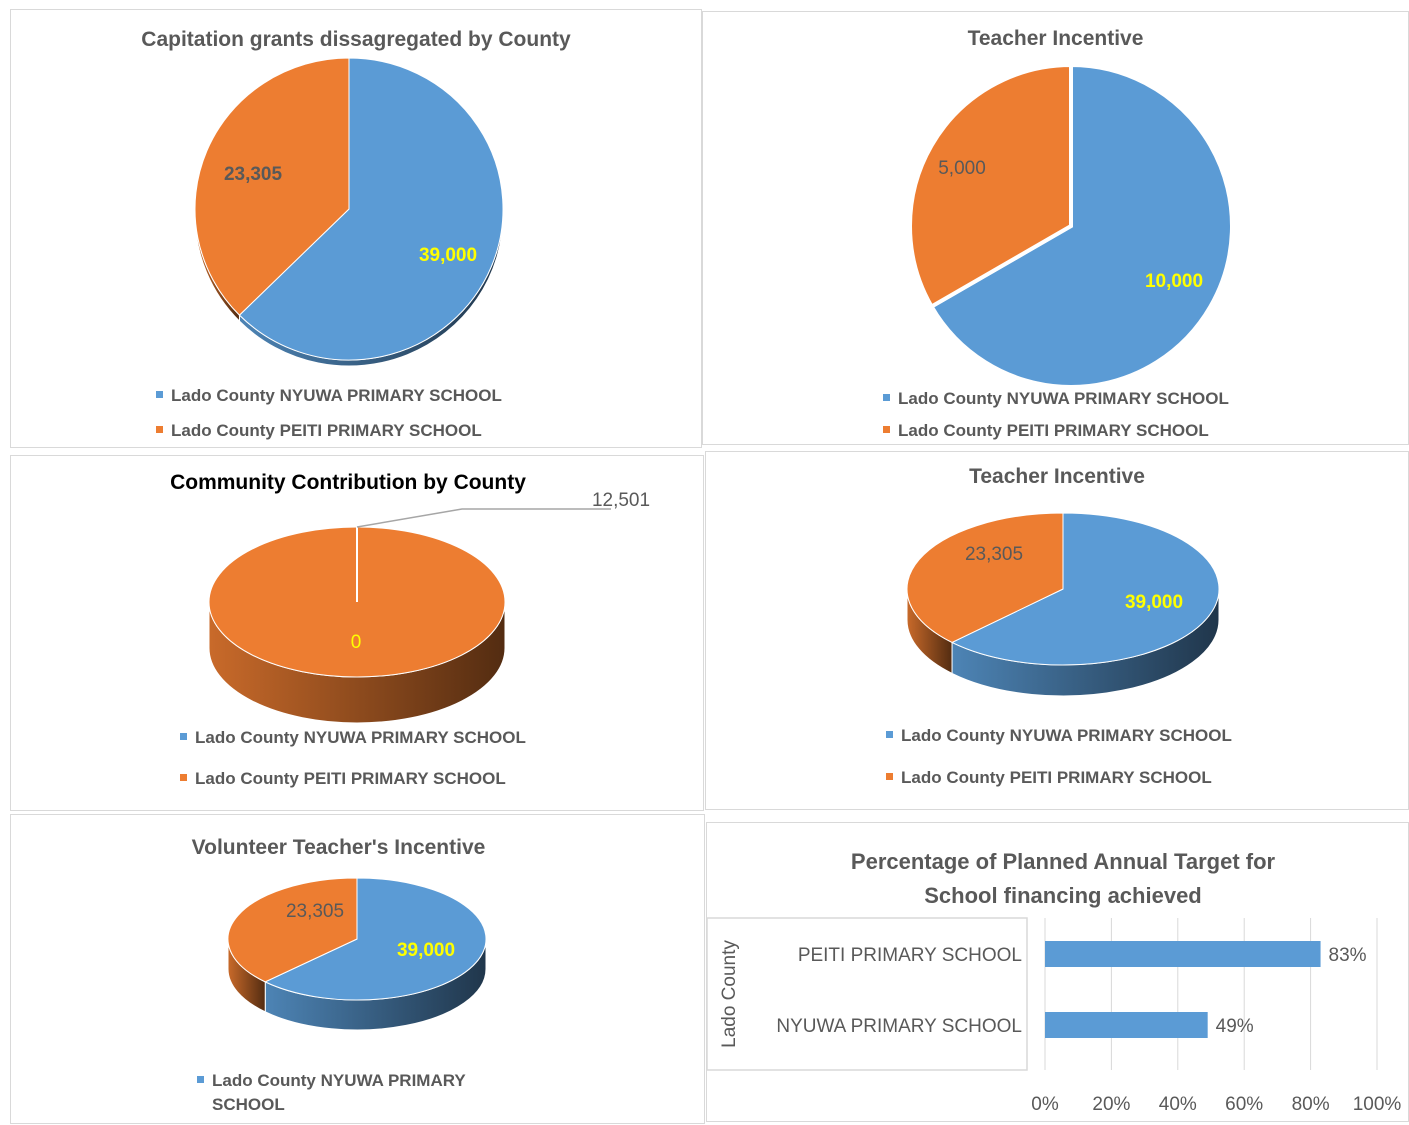 This screenshot has height=1125, width=1409. I want to click on chart-title-line1: Percentage of Planned Annual Target for, so click(1063, 861).